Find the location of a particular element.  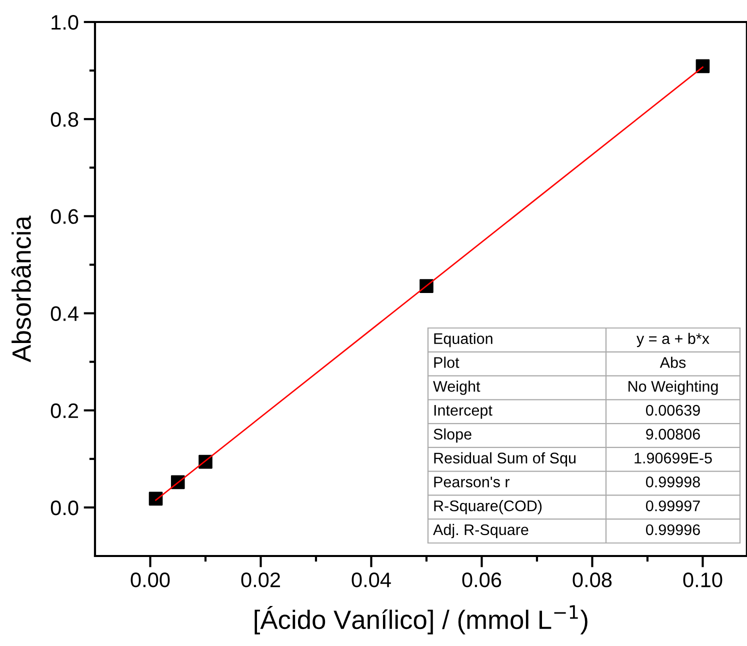

annotation: 0.99997 is located at coordinates (673, 506).